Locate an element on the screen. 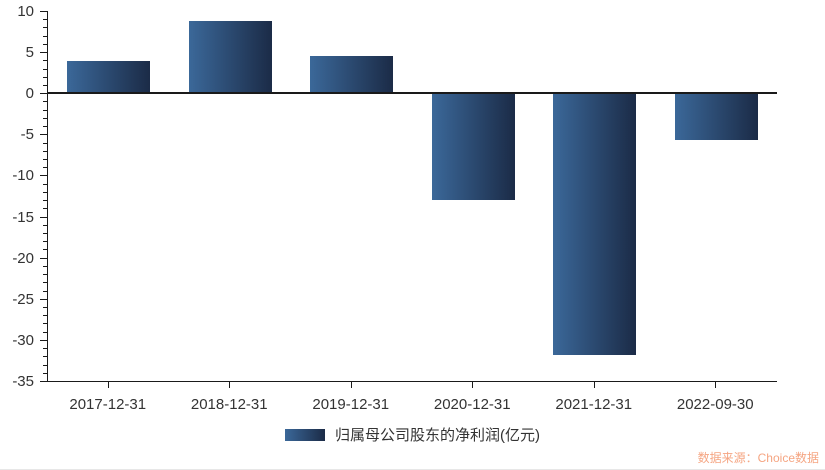 The image size is (825, 470). x-axis-tick-label: 2022-09-30 is located at coordinates (715, 404).